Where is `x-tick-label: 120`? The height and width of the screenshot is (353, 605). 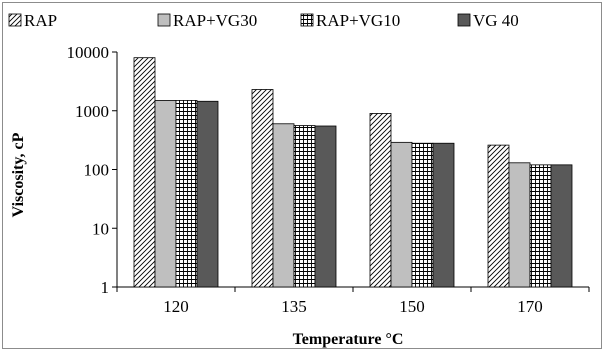 x-tick-label: 120 is located at coordinates (176, 306).